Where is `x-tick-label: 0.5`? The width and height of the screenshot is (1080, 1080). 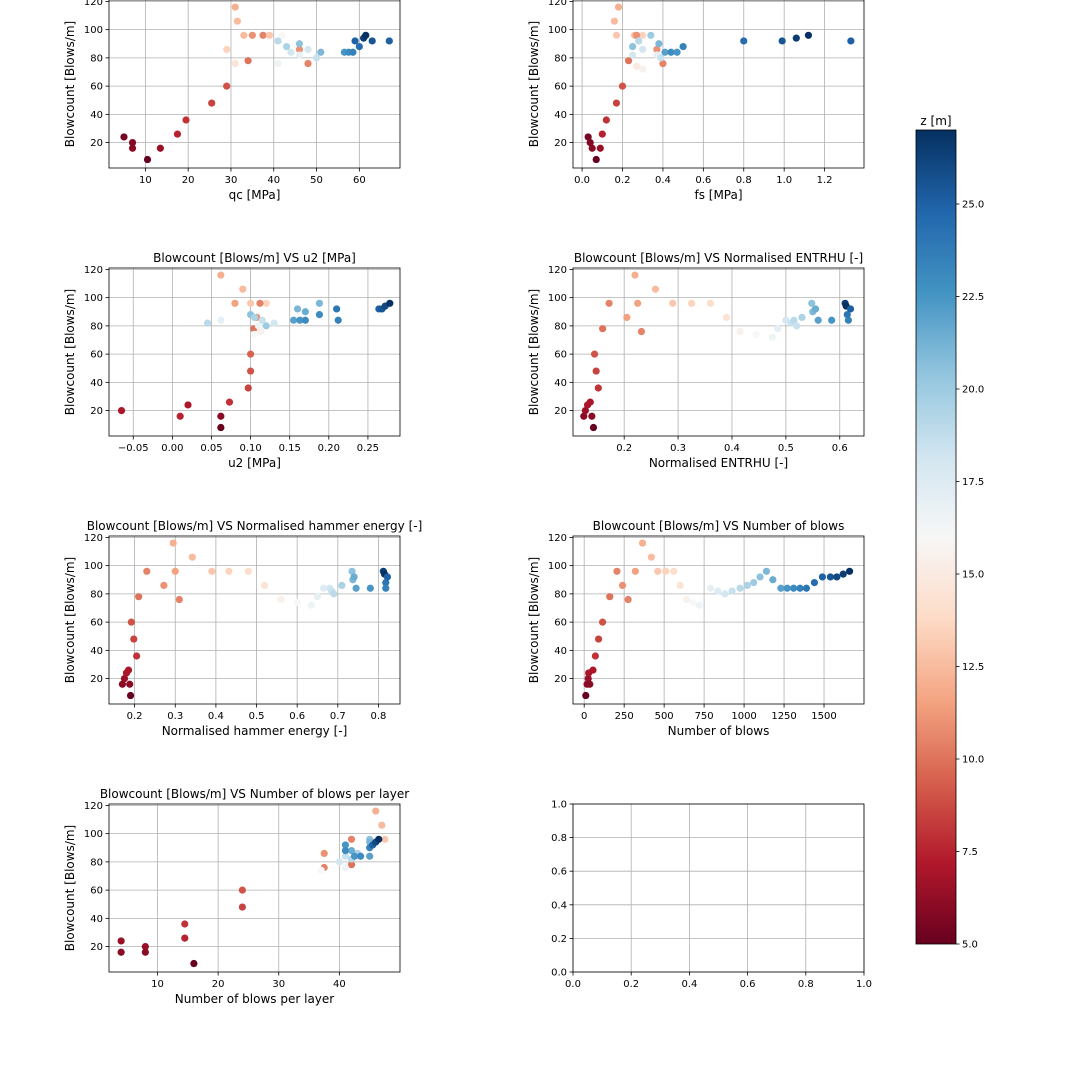
x-tick-label: 0.5 is located at coordinates (786, 448).